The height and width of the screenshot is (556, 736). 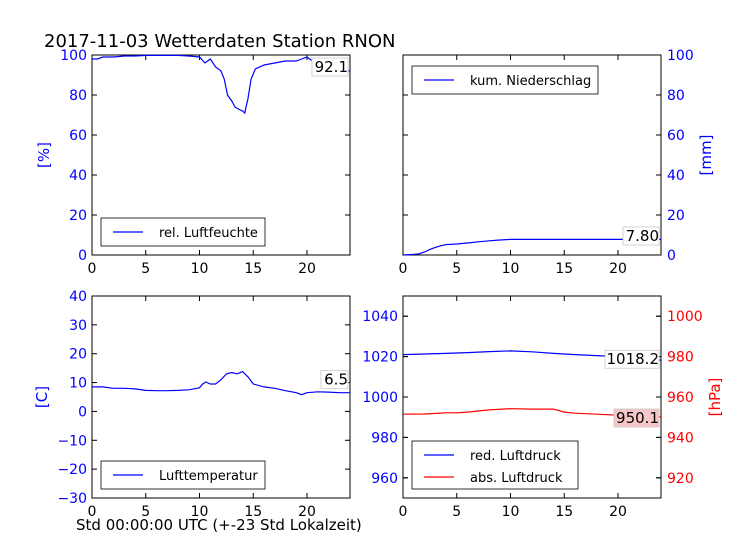 What do you see at coordinates (221, 84) in the screenshot?
I see `humidity-series-line` at bounding box center [221, 84].